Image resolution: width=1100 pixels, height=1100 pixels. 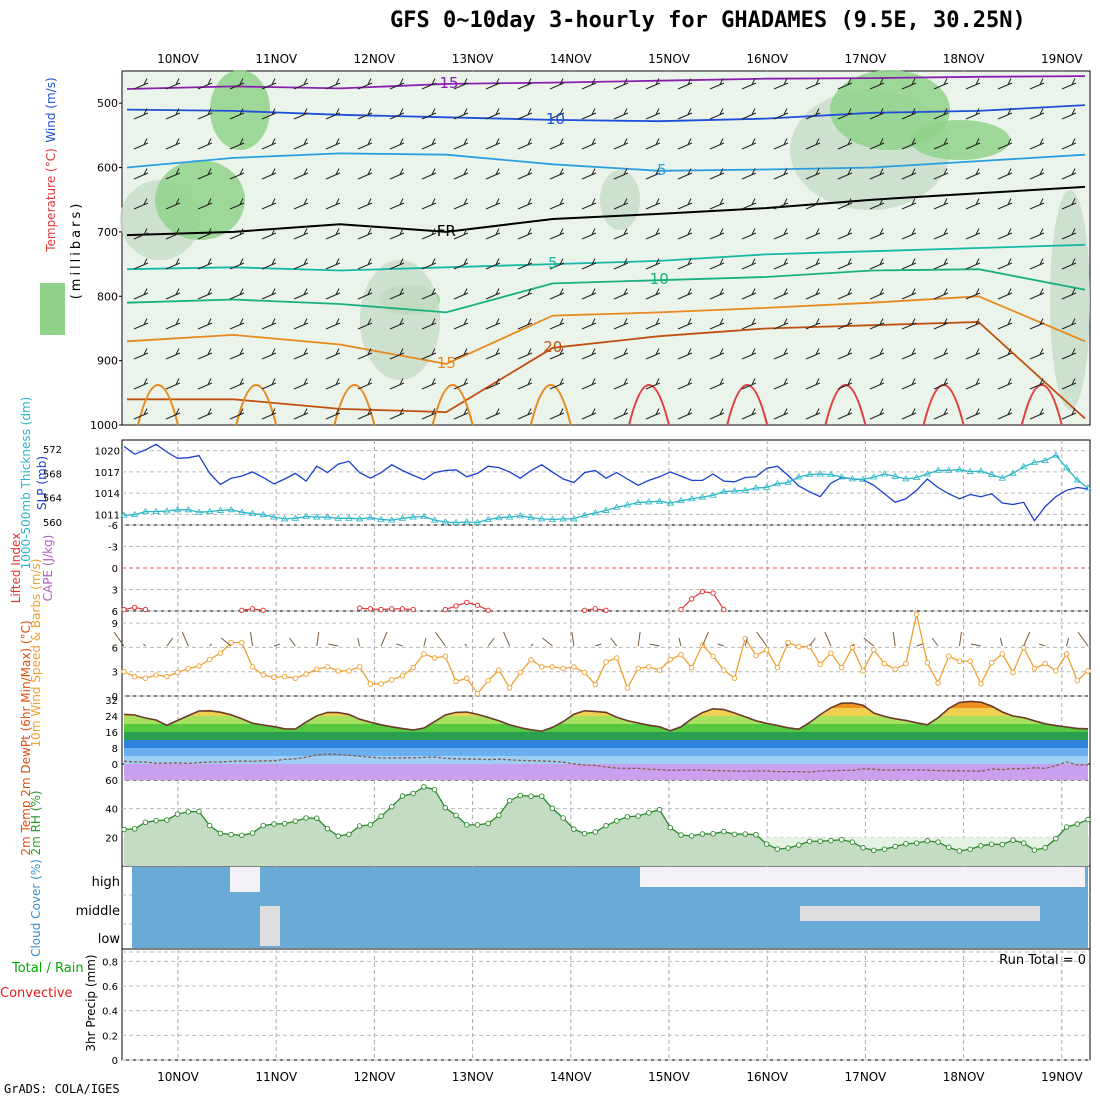 What do you see at coordinates (91, 1002) in the screenshot?
I see `y-label-precip: 3hr Precip (mm)` at bounding box center [91, 1002].